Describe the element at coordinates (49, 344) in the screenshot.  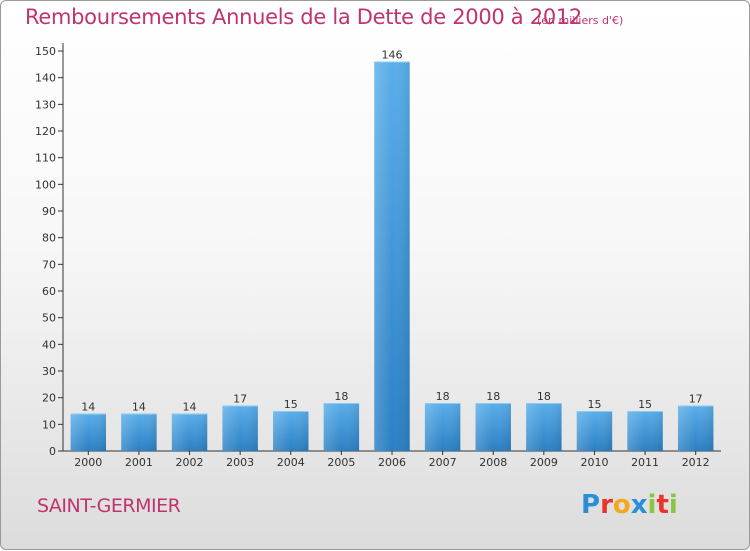
I see `y-tick-label: 40` at that location.